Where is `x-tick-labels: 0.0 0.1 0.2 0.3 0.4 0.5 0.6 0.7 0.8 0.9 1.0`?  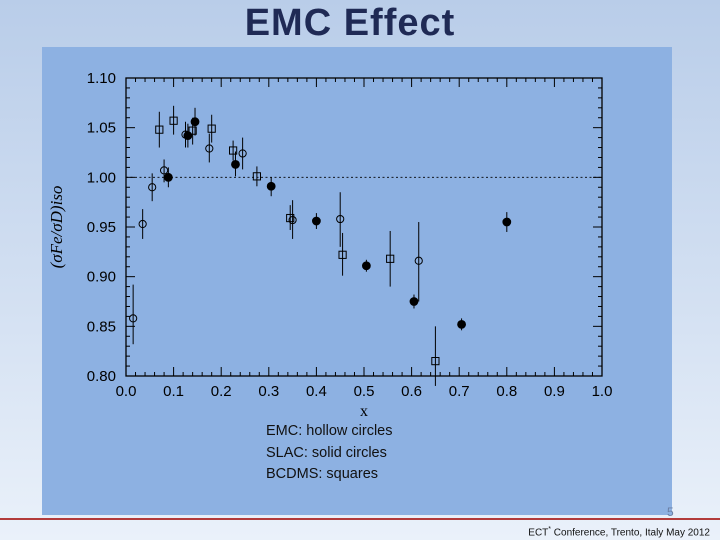 x-tick-labels: 0.0 0.1 0.2 0.3 0.4 0.5 0.6 0.7 0.8 0.9 1.0 is located at coordinates (364, 391).